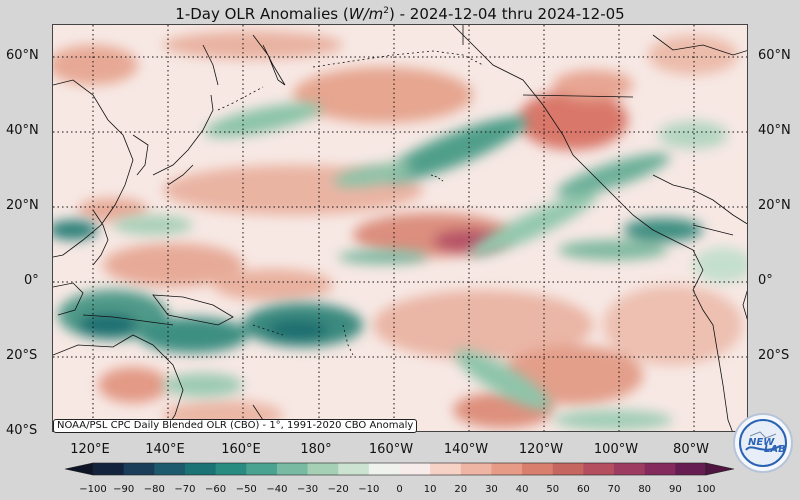  What do you see at coordinates (399, 489) in the screenshot?
I see `colorbar-tick-label: 0` at bounding box center [399, 489].